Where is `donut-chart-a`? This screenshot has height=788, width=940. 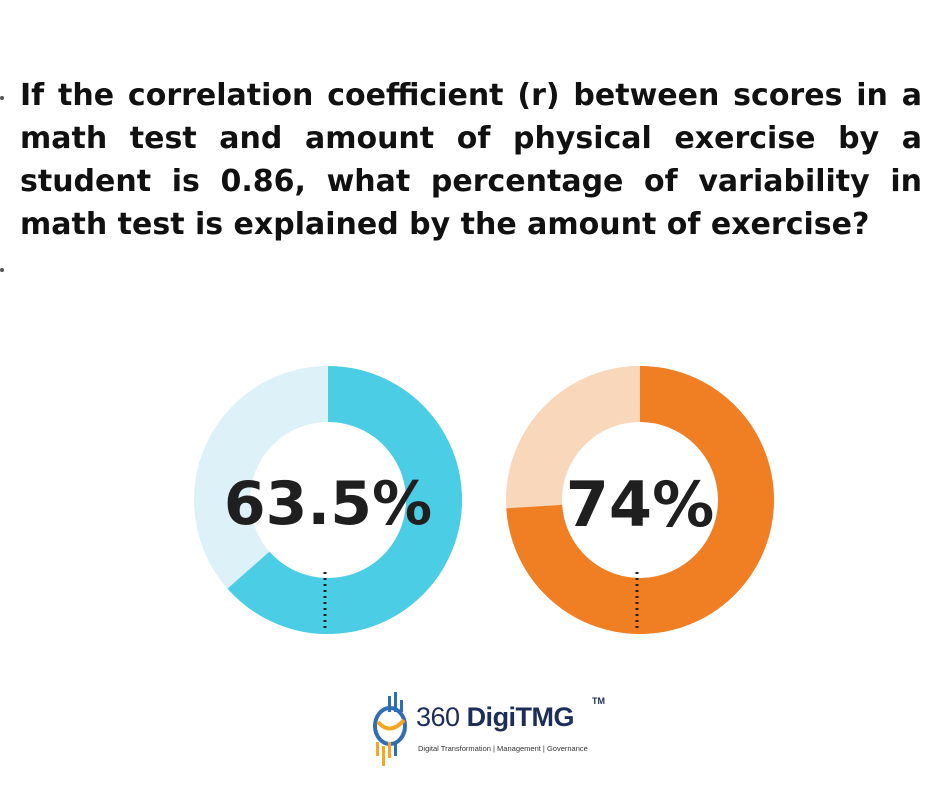 donut-chart-a is located at coordinates (328, 500).